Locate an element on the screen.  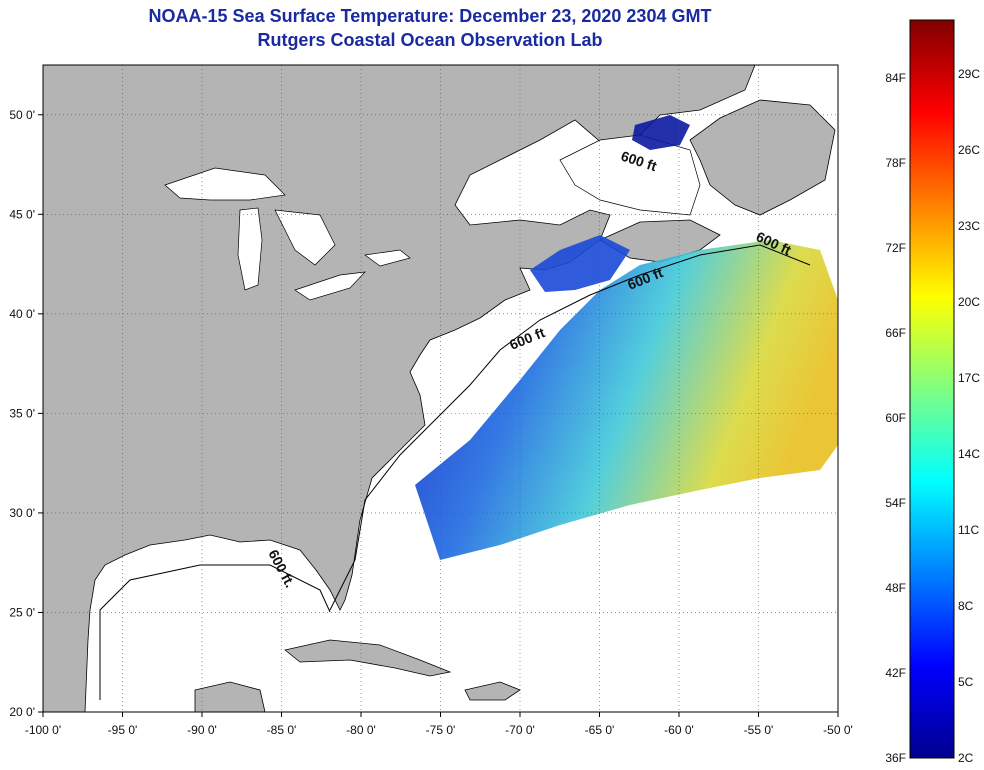
lake-huron is located at coordinates (305, 237).